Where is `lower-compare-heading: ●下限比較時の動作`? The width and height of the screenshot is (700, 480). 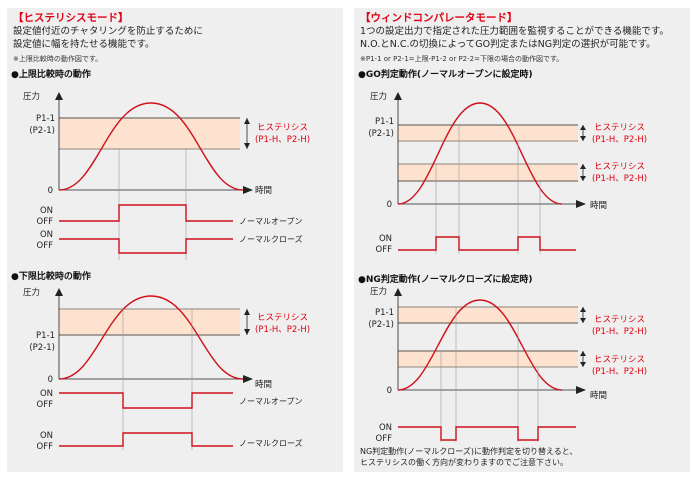 lower-compare-heading: ●下限比較時の動作 is located at coordinates (51, 277).